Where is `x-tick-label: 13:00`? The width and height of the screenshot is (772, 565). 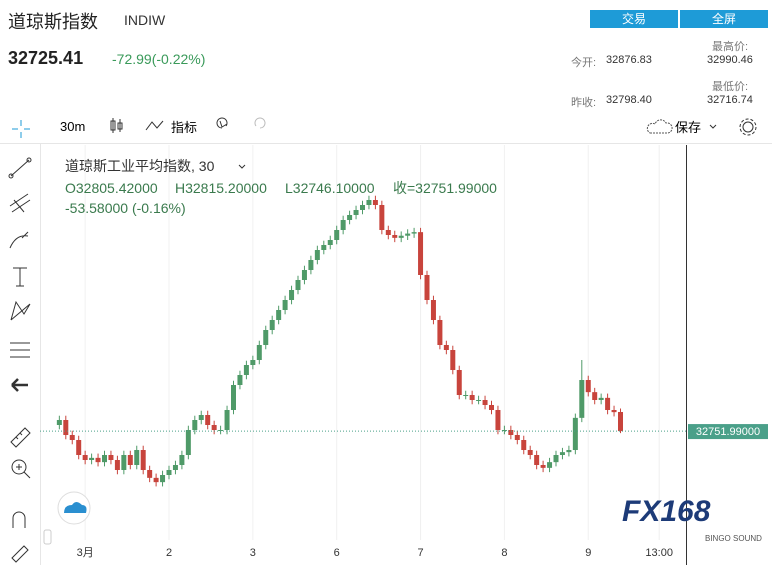
x-tick-label: 13:00 is located at coordinates (659, 553).